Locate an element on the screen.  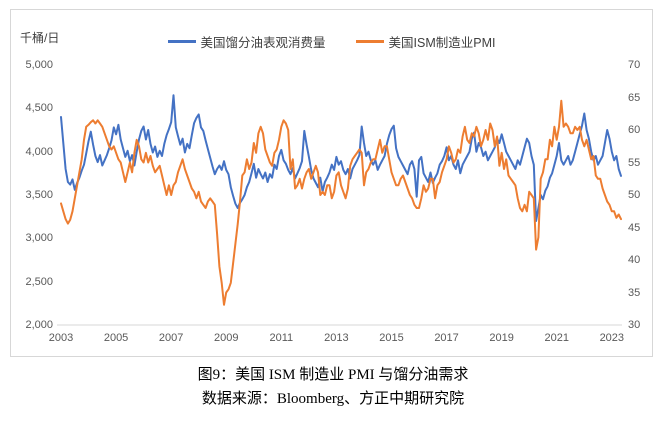
legend-label-distillate: 美国馏分油表观消费量 is located at coordinates (263, 43).